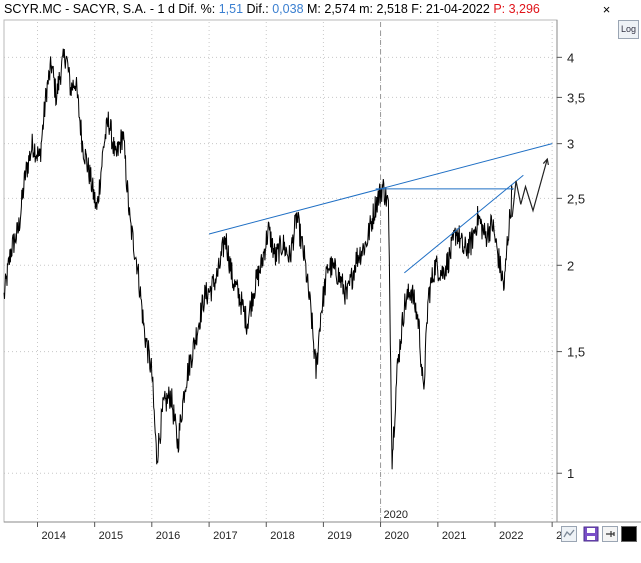 This screenshot has height=563, width=641. What do you see at coordinates (166, 9) in the screenshot?
I see `period-label: 1 d` at bounding box center [166, 9].